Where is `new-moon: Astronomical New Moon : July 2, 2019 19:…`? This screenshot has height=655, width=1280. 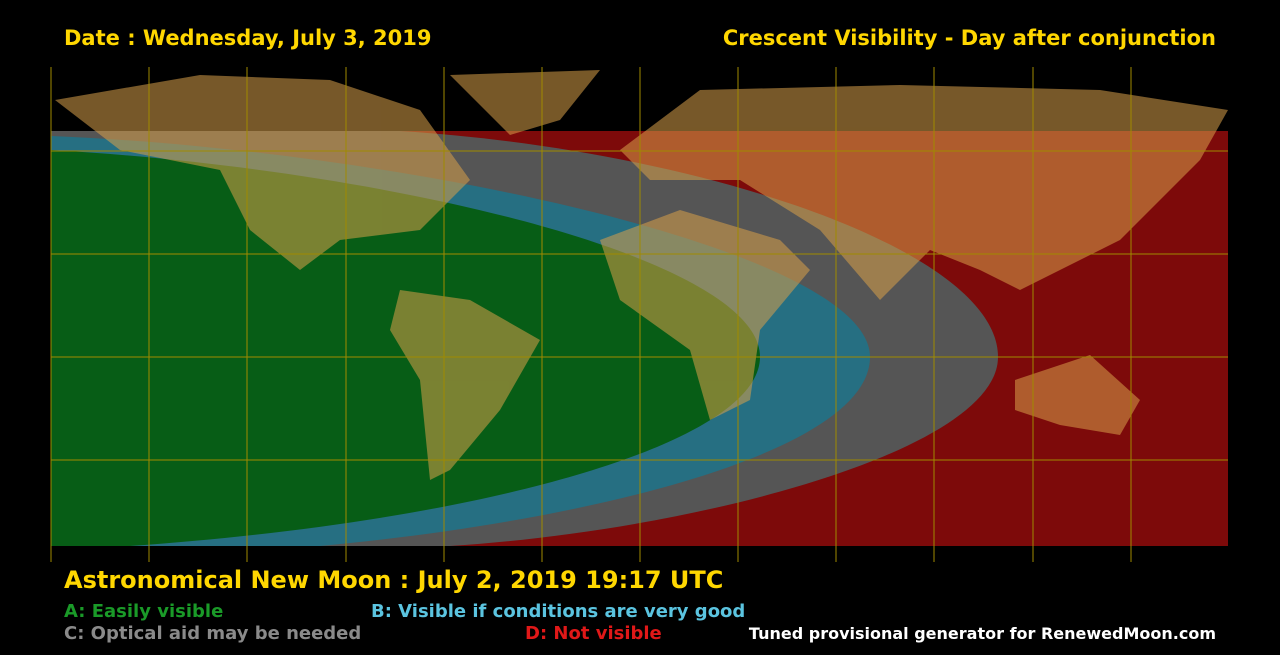
new-moon: Astronomical New Moon : July 2, 2019 19:… is located at coordinates (393, 580).